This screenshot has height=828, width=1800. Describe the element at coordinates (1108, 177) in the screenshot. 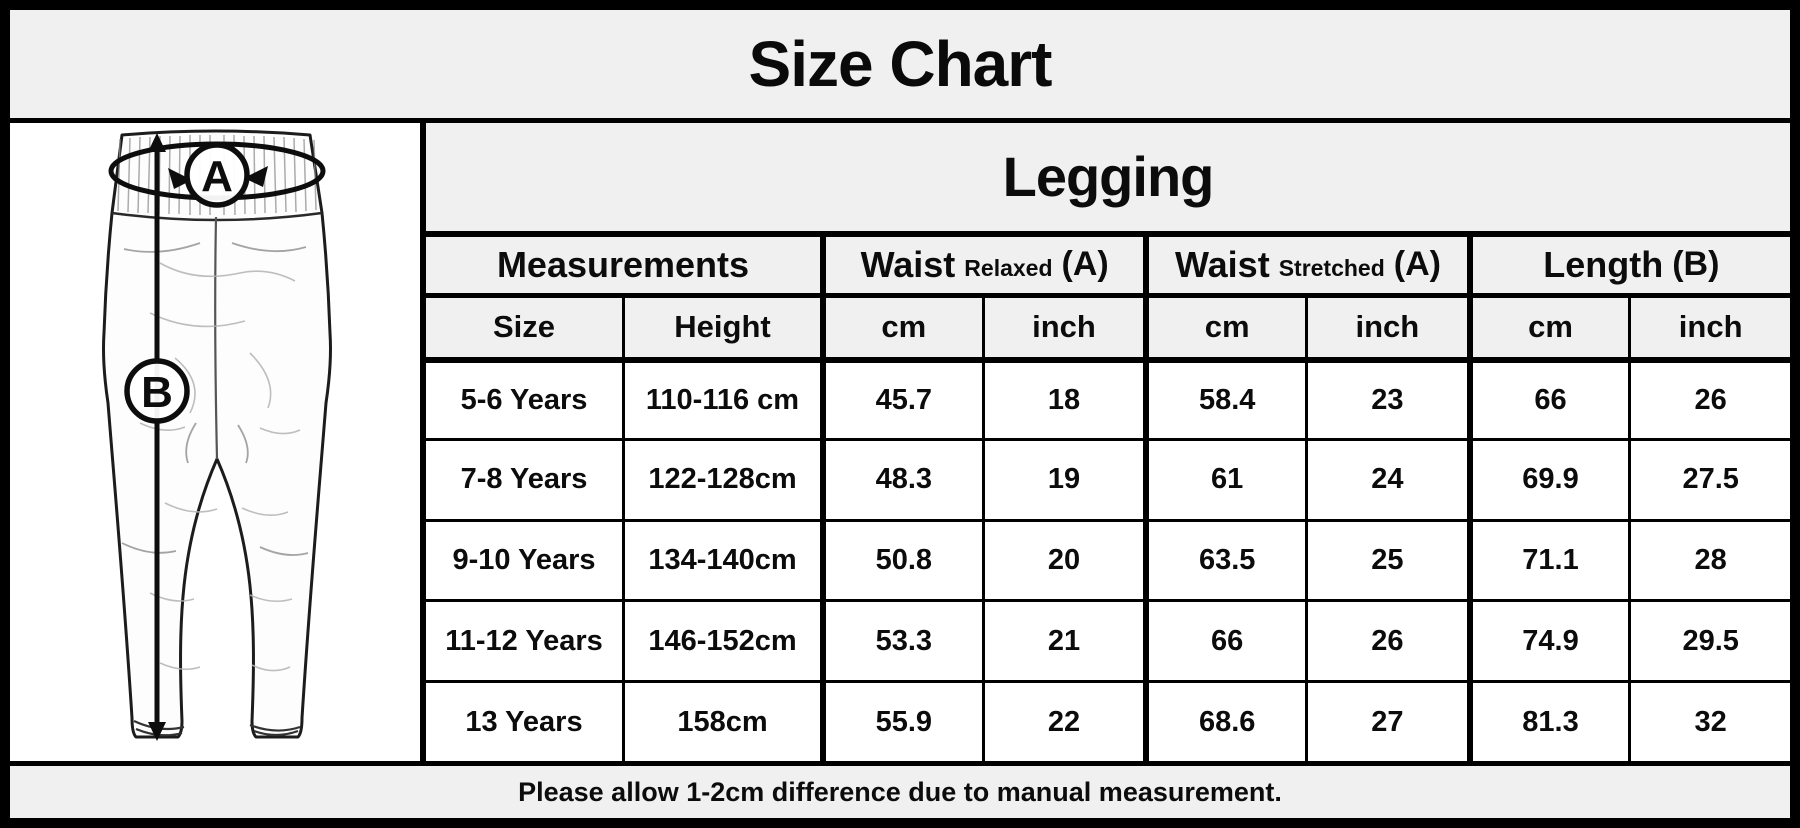

I see `product-header: Legging` at that location.